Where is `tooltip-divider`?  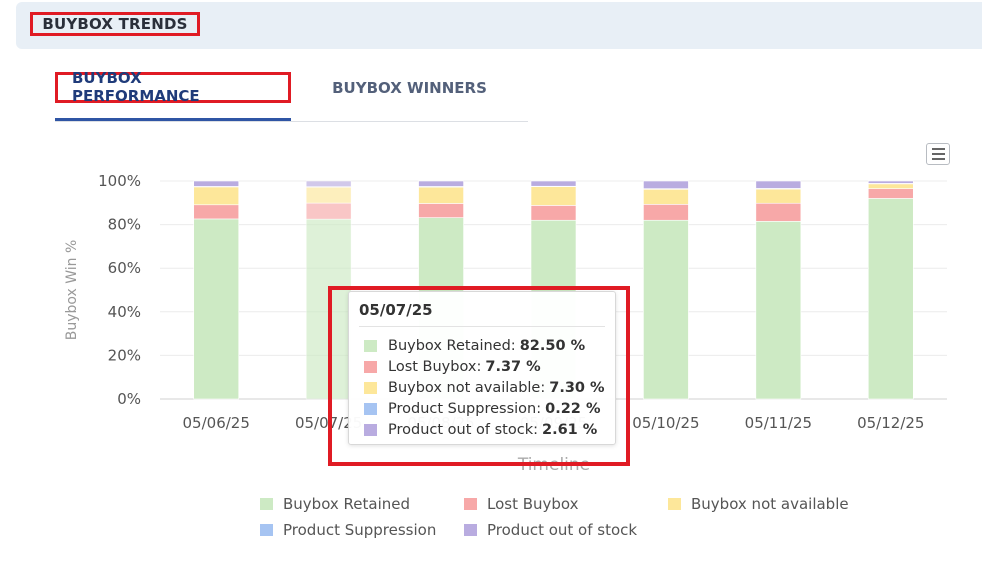
tooltip-divider is located at coordinates (482, 326).